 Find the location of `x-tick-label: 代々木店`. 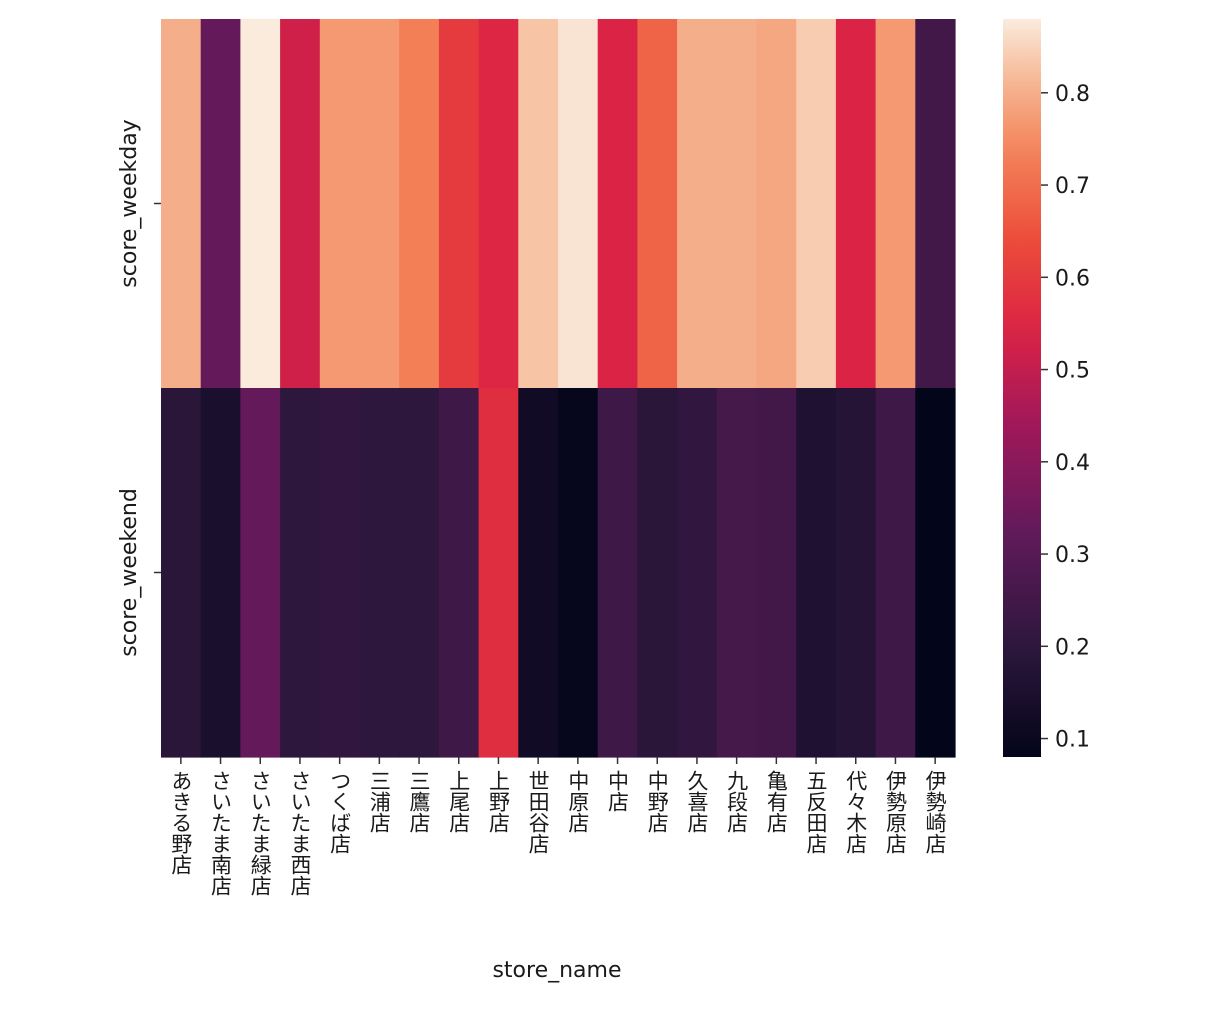

x-tick-label: 代々木店 is located at coordinates (856, 812).